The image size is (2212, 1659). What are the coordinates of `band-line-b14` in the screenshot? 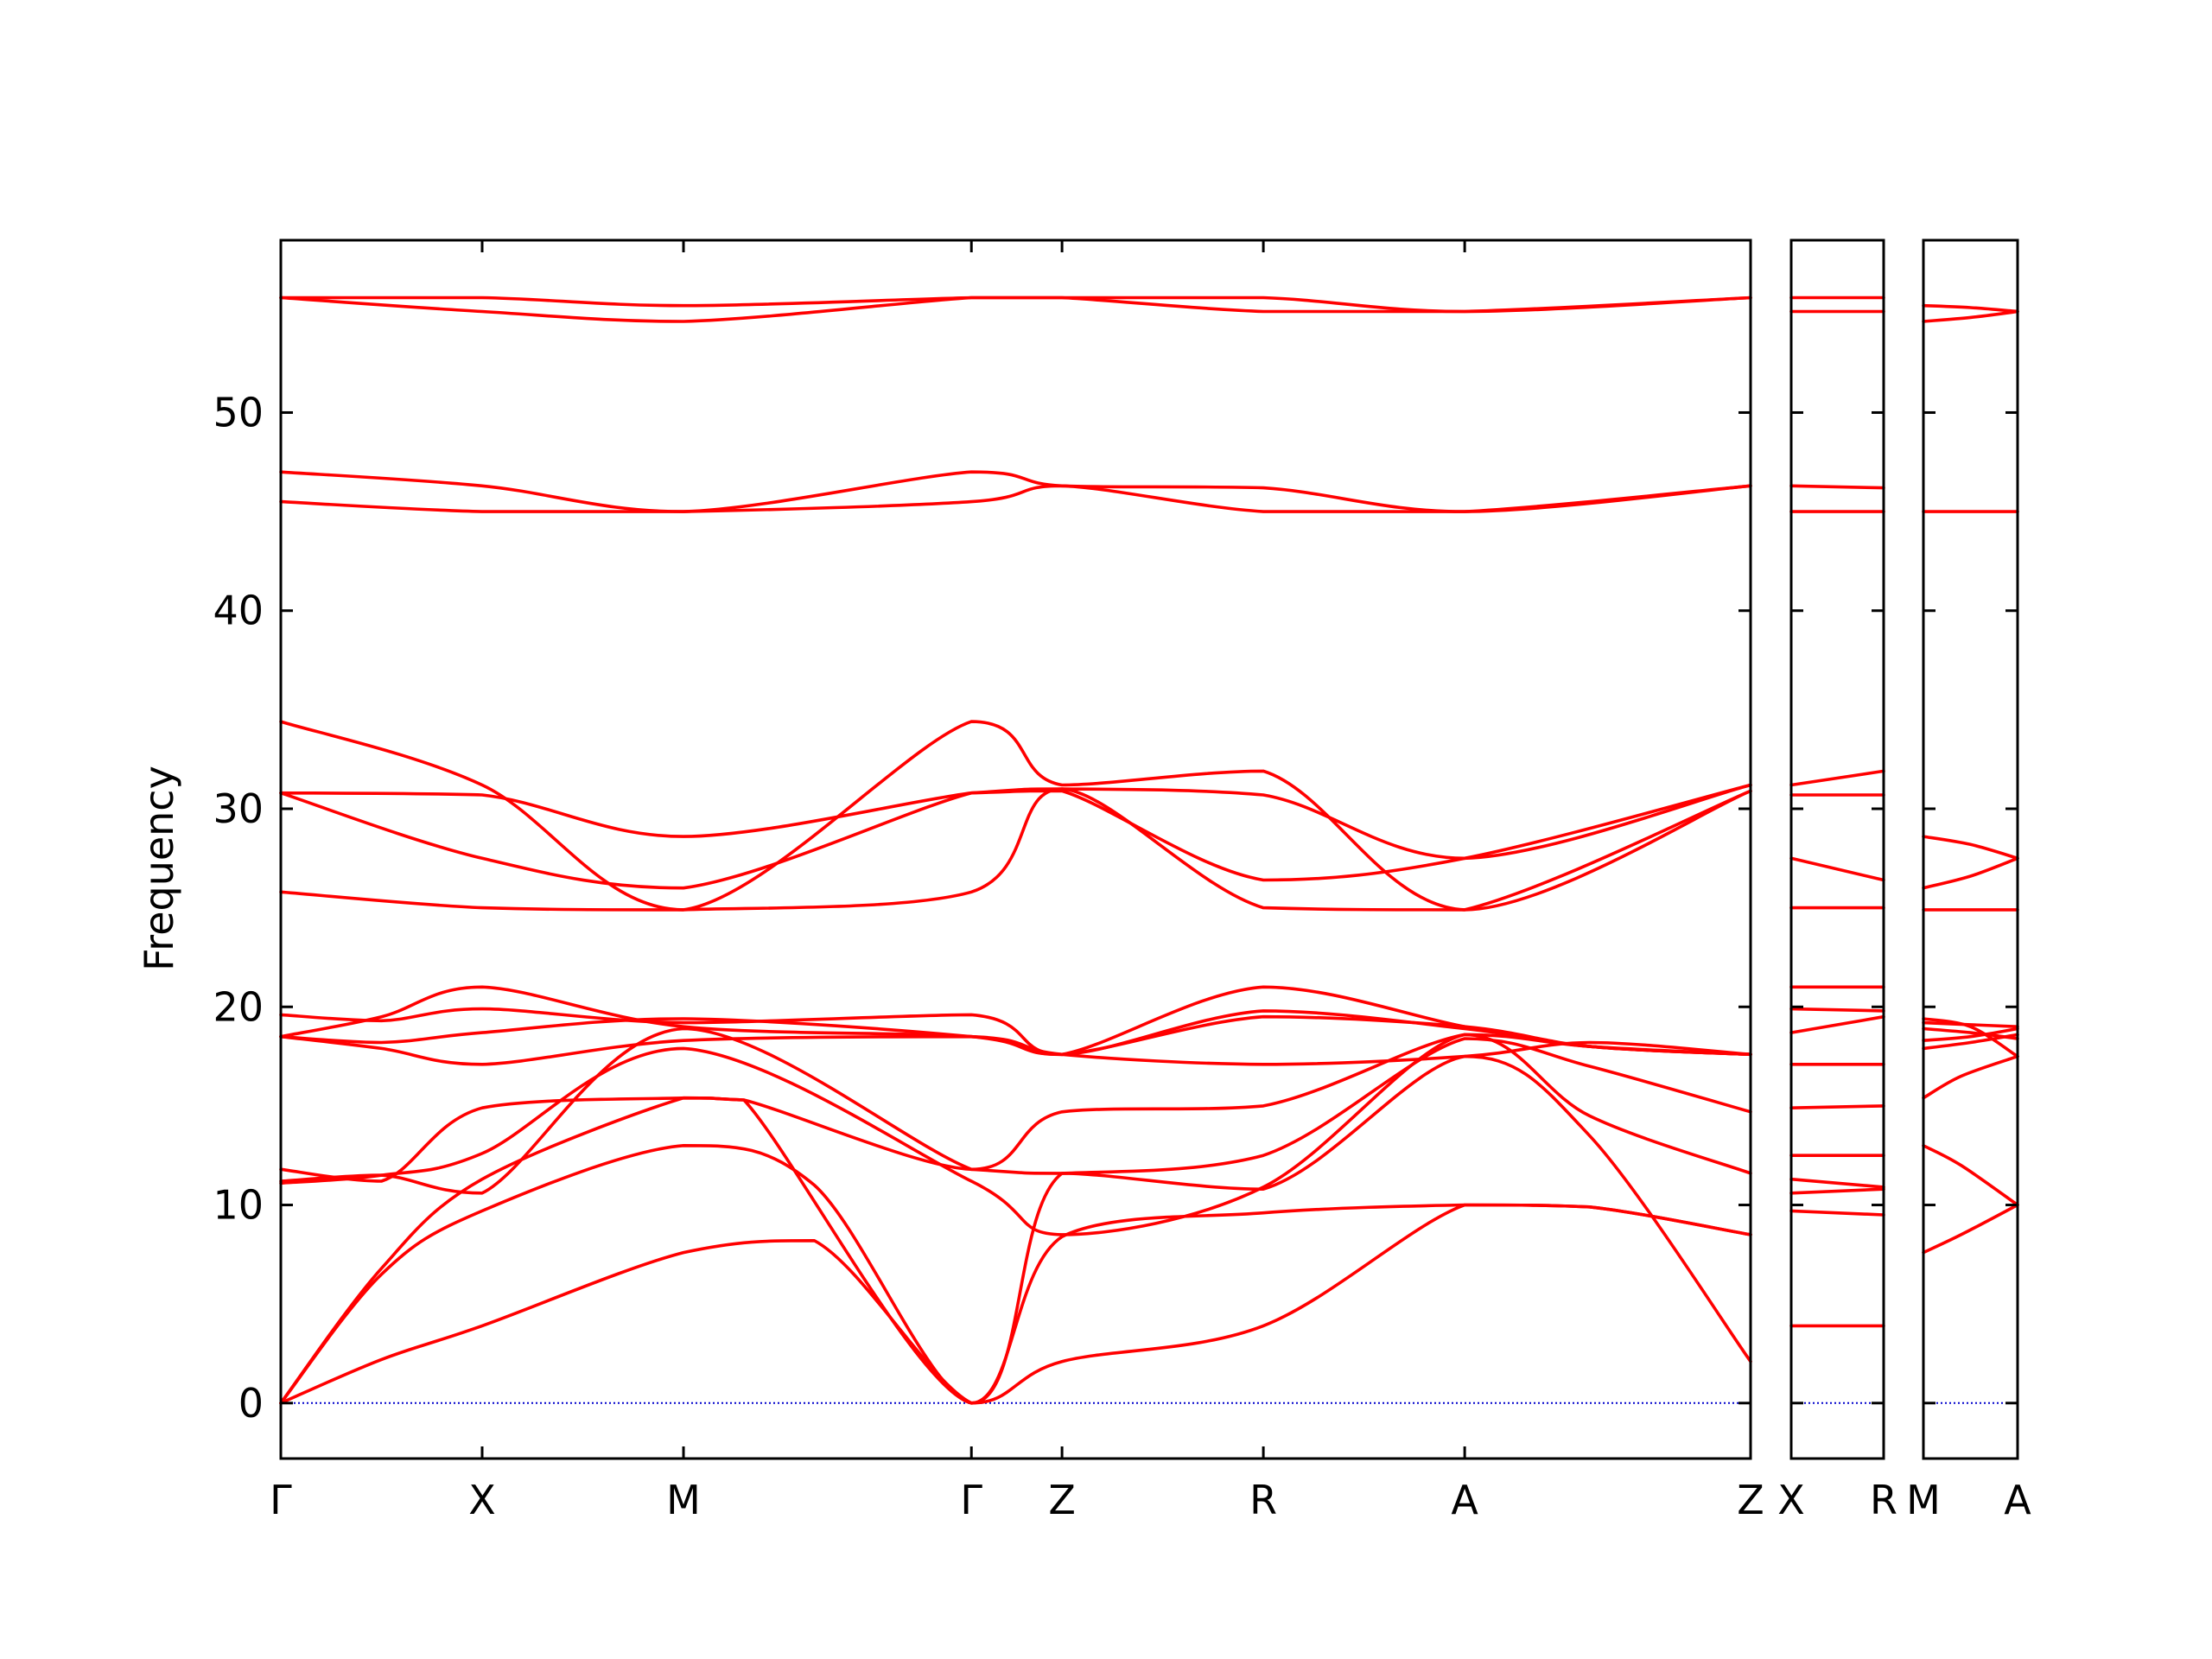 It's located at (1015, 816).